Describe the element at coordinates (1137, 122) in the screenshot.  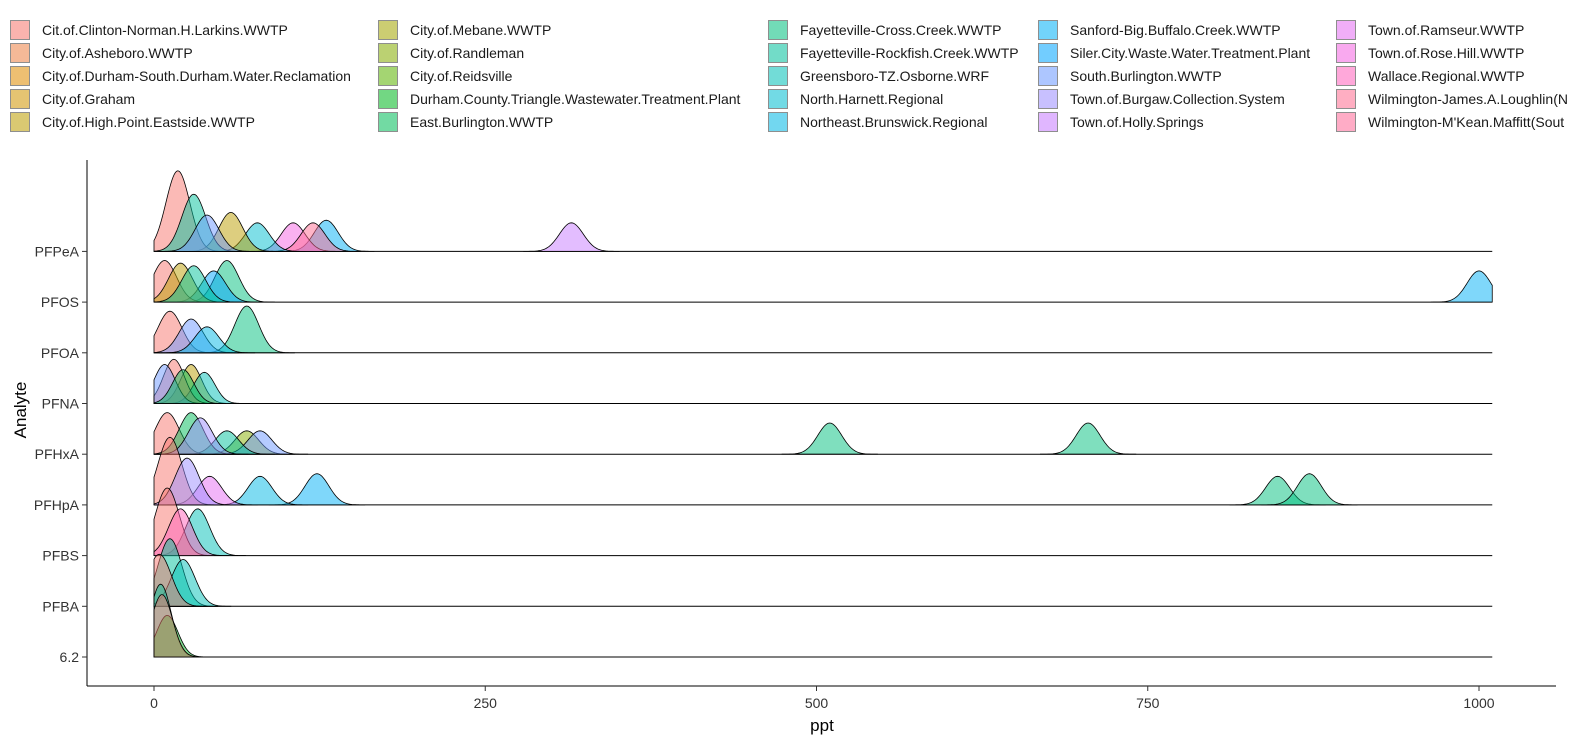
I see `legend-label: Town.of.Holly.Springs` at that location.